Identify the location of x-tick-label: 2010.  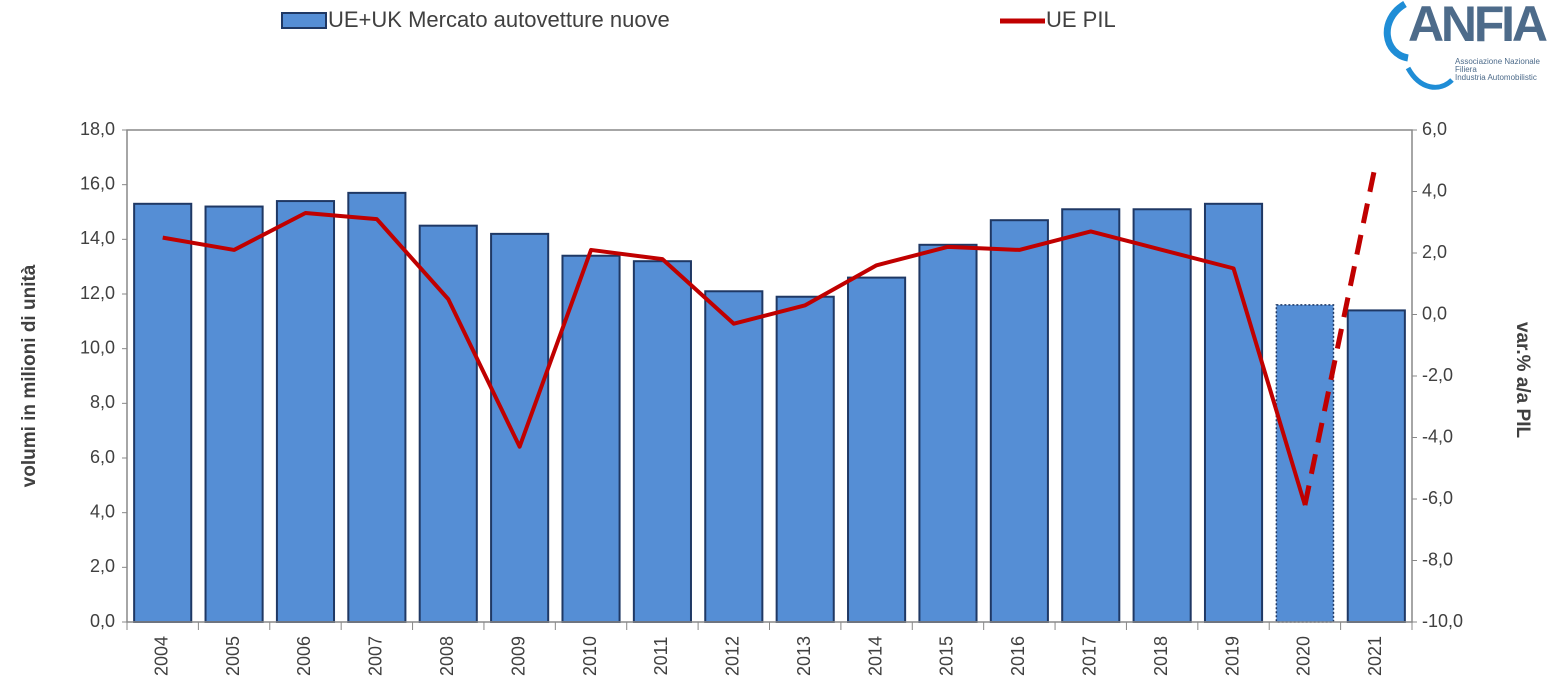
(590, 656).